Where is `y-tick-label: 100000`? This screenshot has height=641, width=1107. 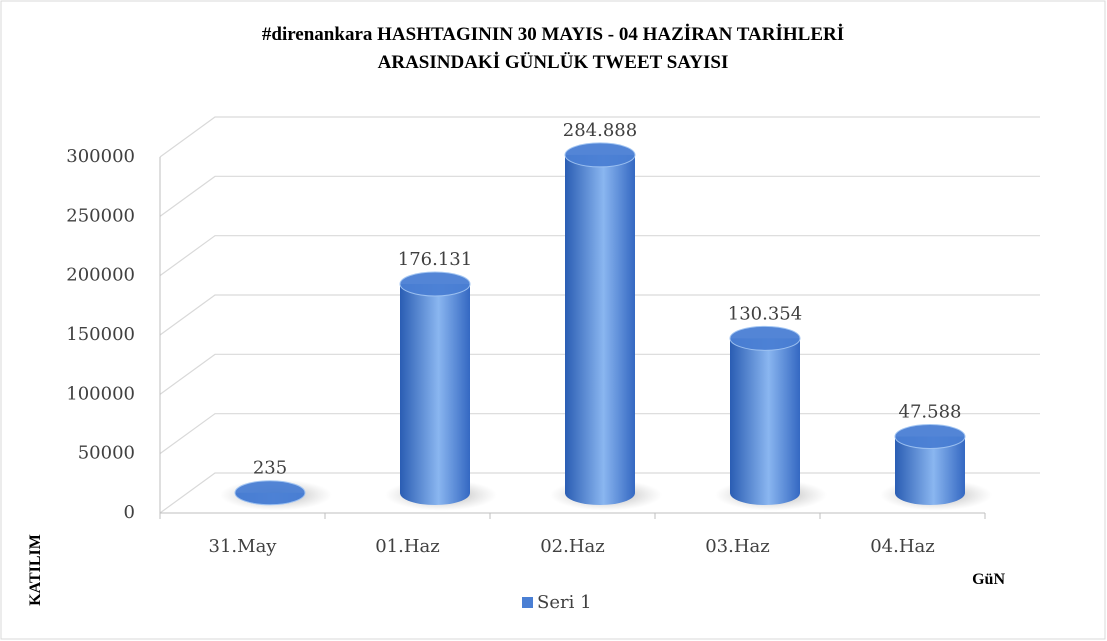 y-tick-label: 100000 is located at coordinates (100, 393).